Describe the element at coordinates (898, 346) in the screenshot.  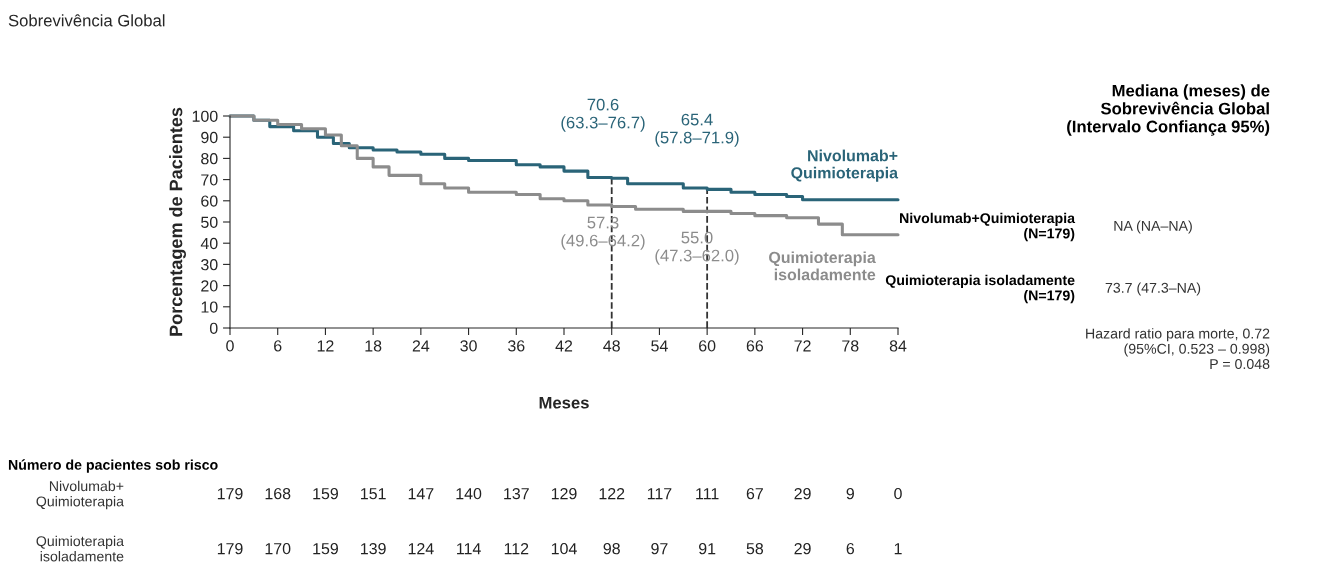
I see `x-tick-label: 84` at that location.